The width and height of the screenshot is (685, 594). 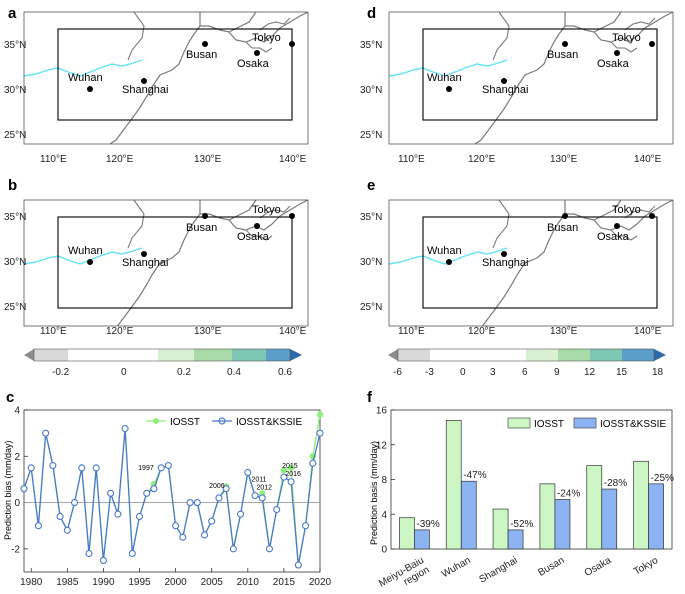 What do you see at coordinates (498, 570) in the screenshot?
I see `x-category-text: Shanghai` at bounding box center [498, 570].